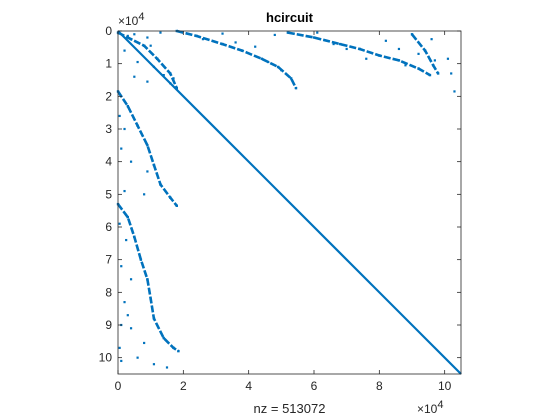 The image size is (560, 420). What do you see at coordinates (379, 386) in the screenshot?
I see `x-tick-label: 8` at bounding box center [379, 386].